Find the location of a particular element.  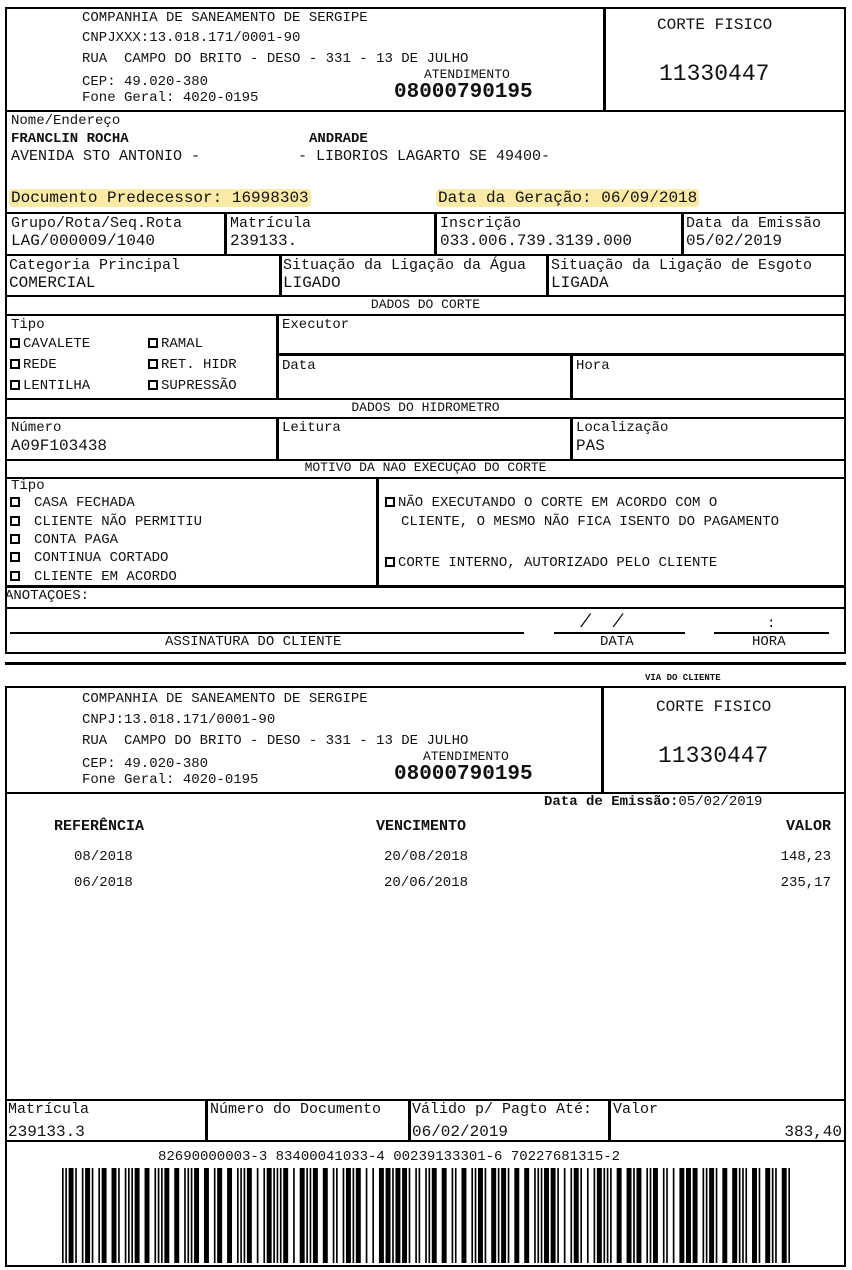

checkbox-ret-hidr: RET. HIDR is located at coordinates (192, 365).